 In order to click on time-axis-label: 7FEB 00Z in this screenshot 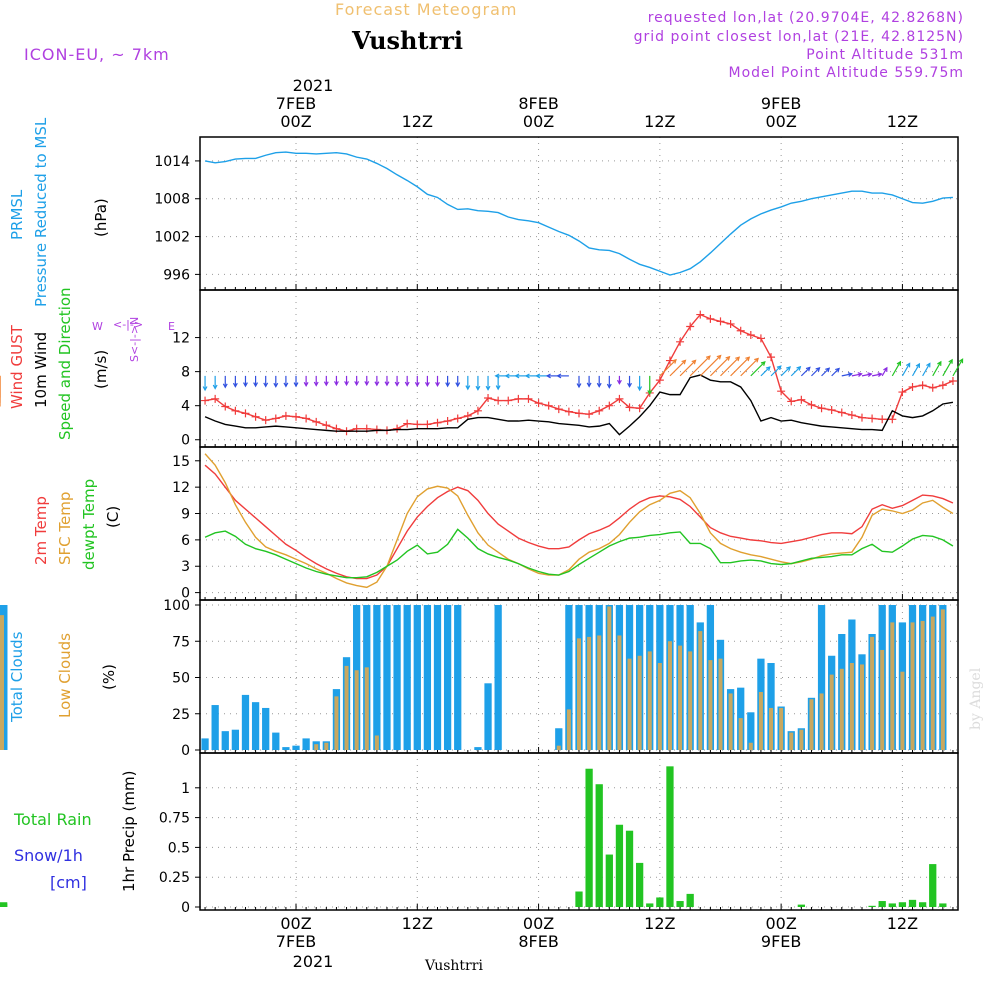, I will do `click(296, 112)`.